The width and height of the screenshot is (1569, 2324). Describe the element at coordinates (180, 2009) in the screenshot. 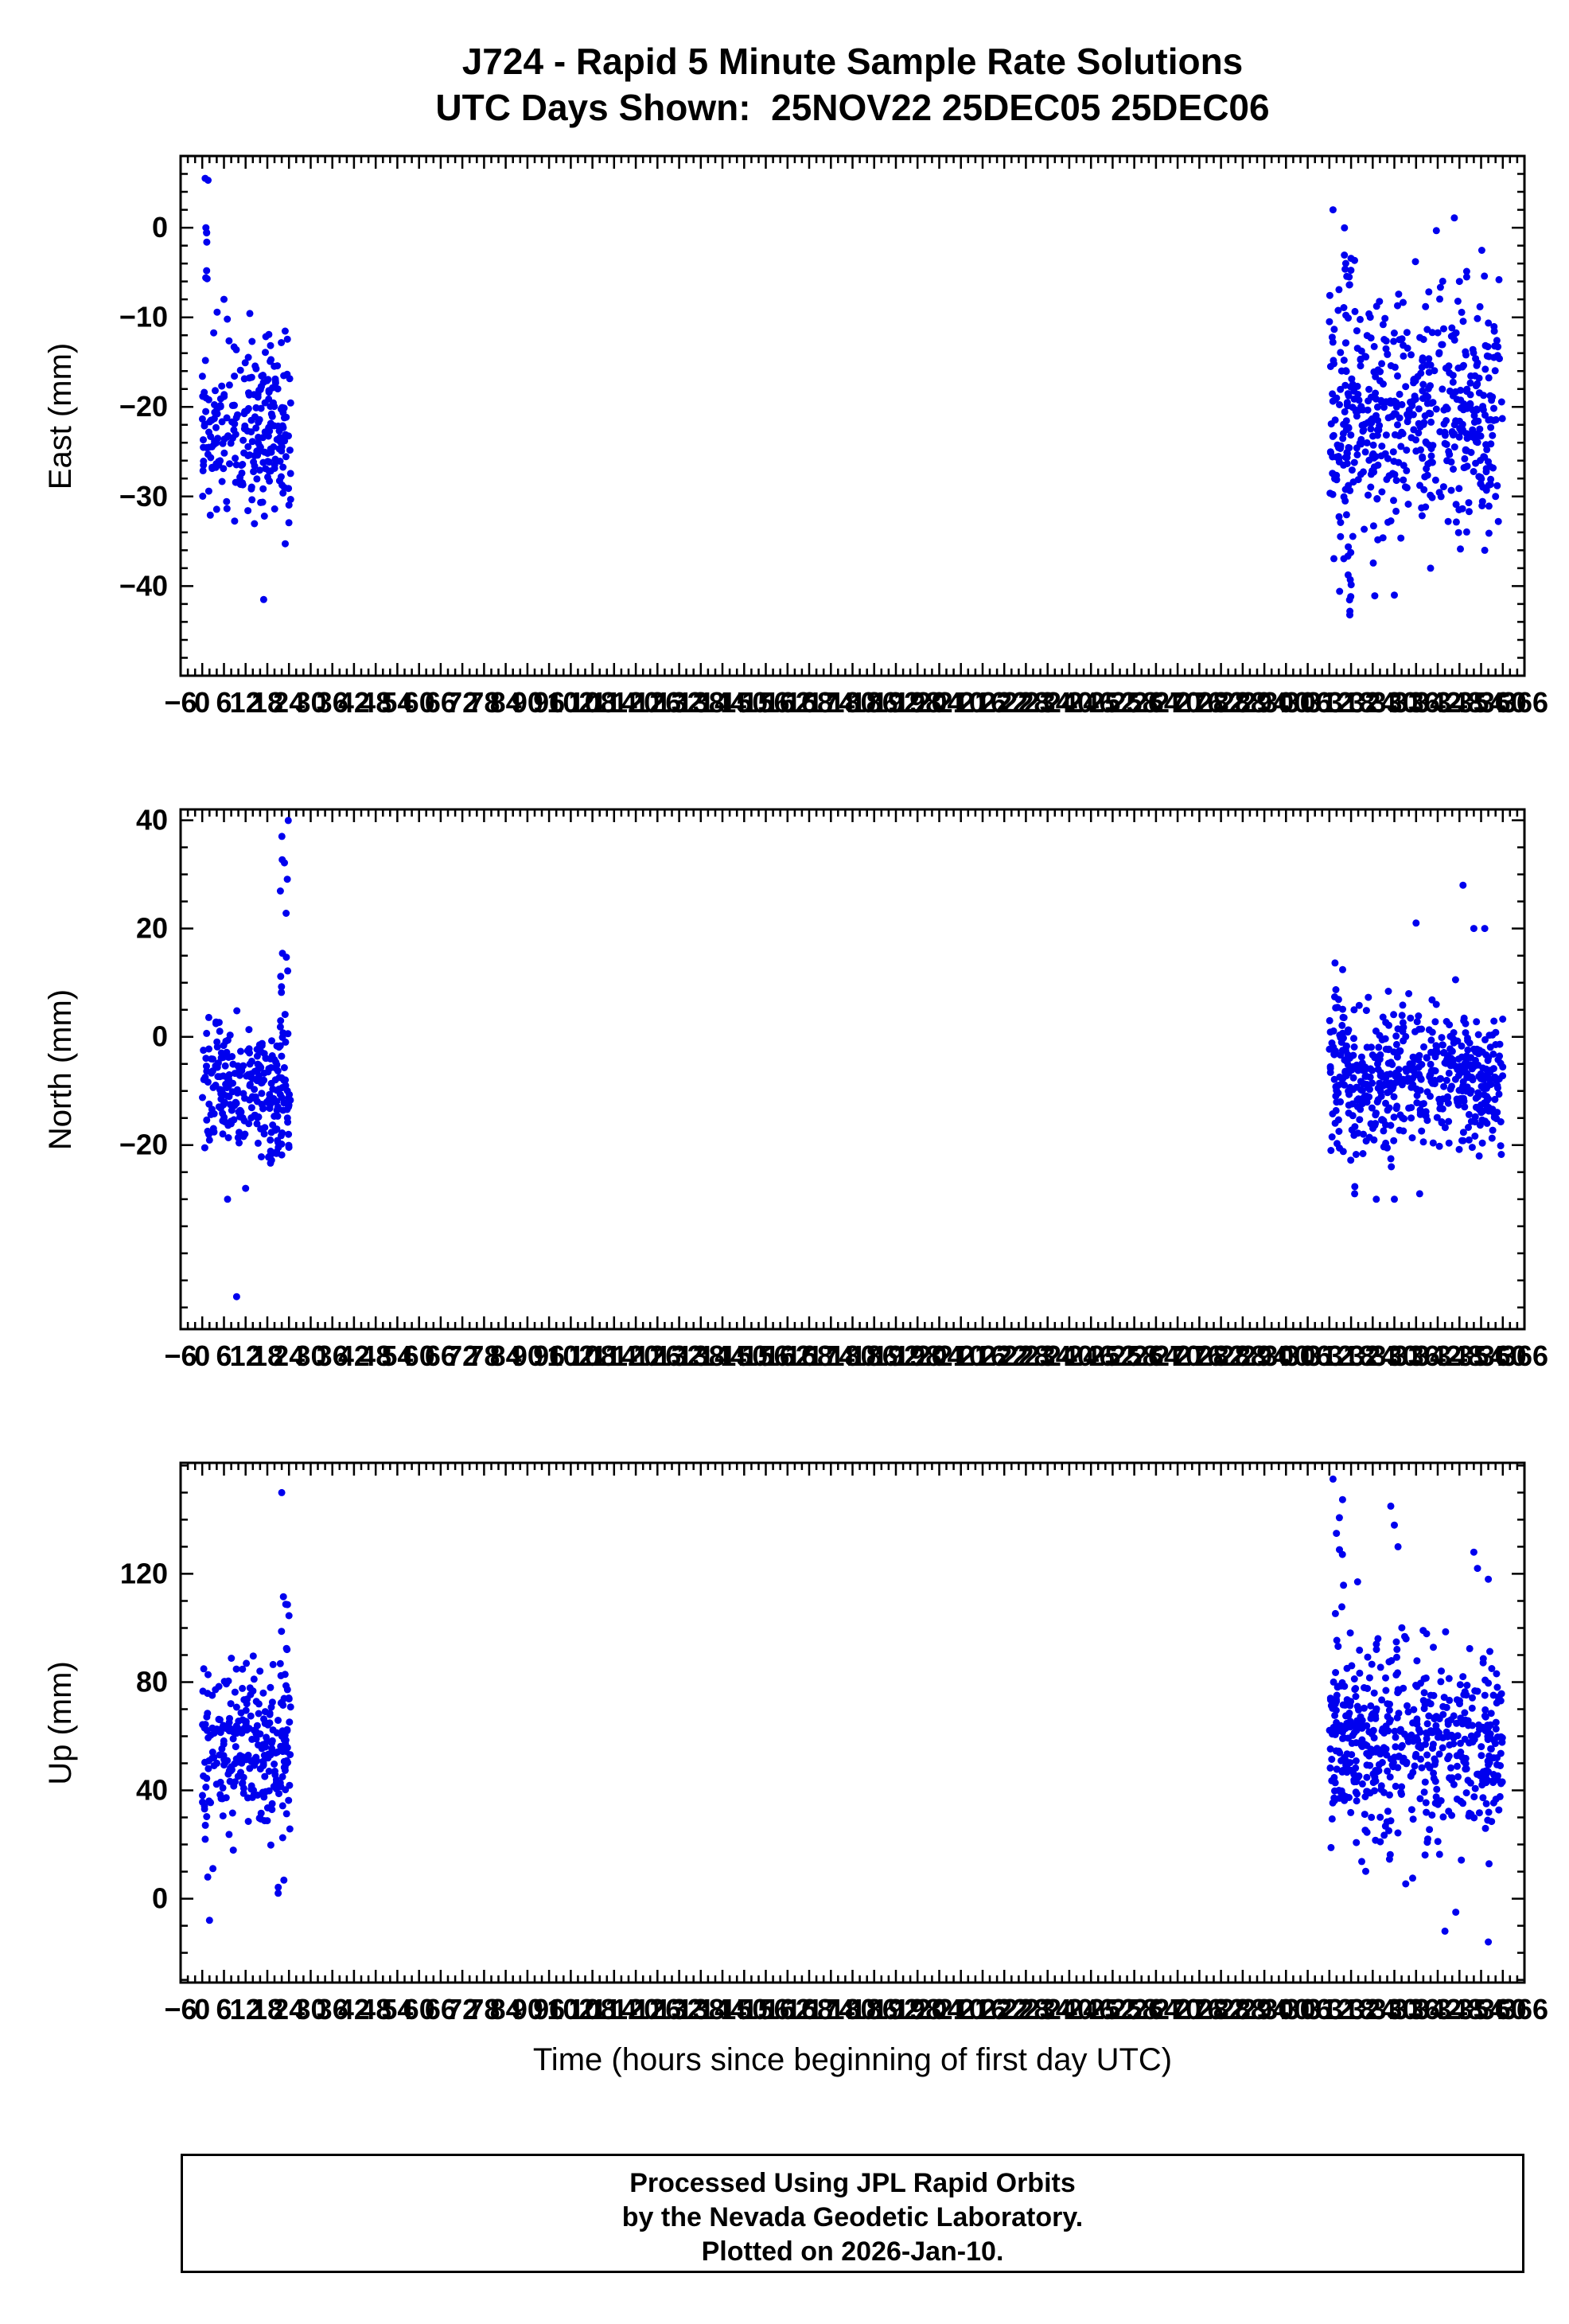

I see `svg-text: −6` at that location.